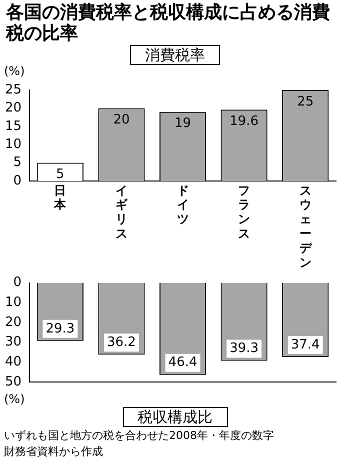 The image size is (350, 476). I want to click on data-label: 36.2, so click(121, 342).